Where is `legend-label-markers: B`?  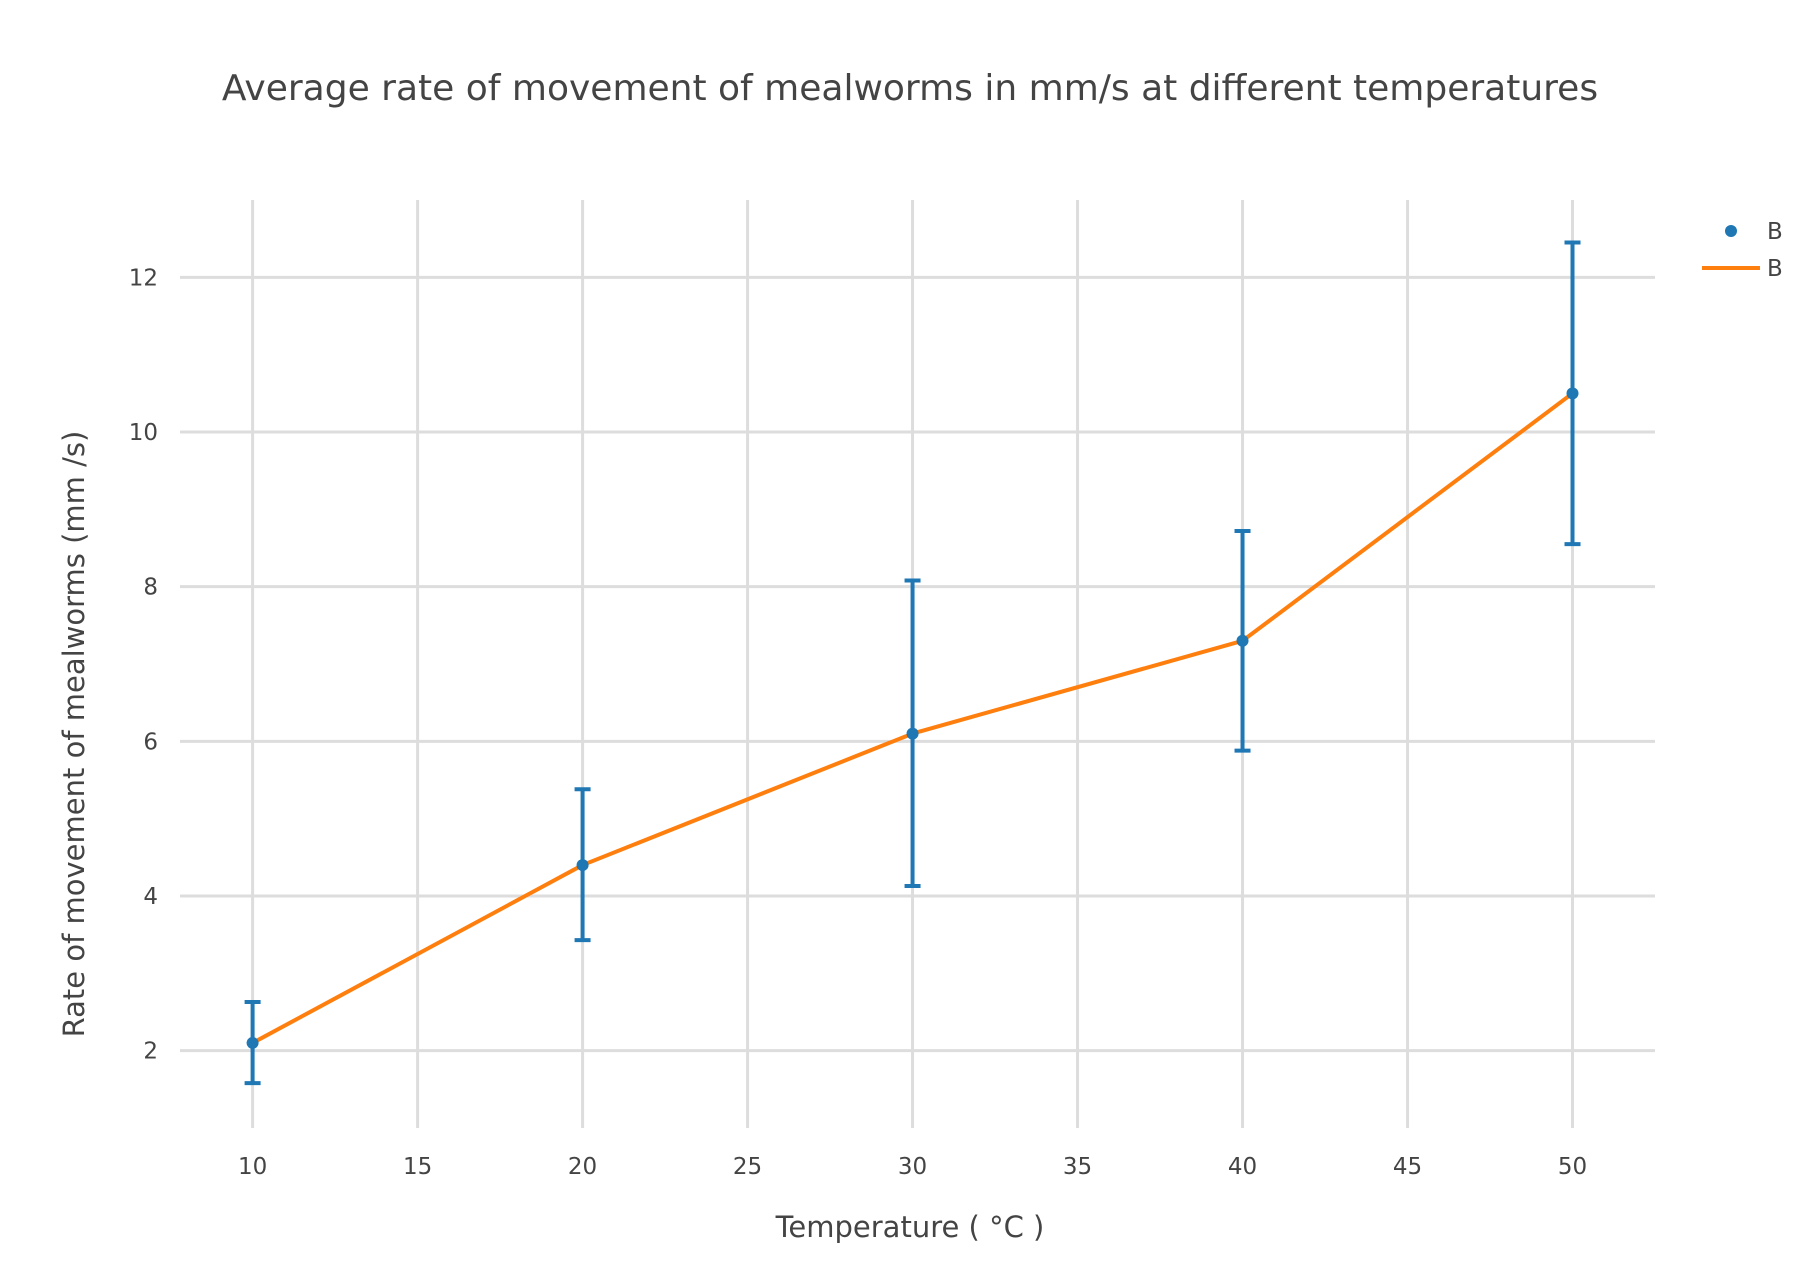 legend-label-markers: B is located at coordinates (1775, 232).